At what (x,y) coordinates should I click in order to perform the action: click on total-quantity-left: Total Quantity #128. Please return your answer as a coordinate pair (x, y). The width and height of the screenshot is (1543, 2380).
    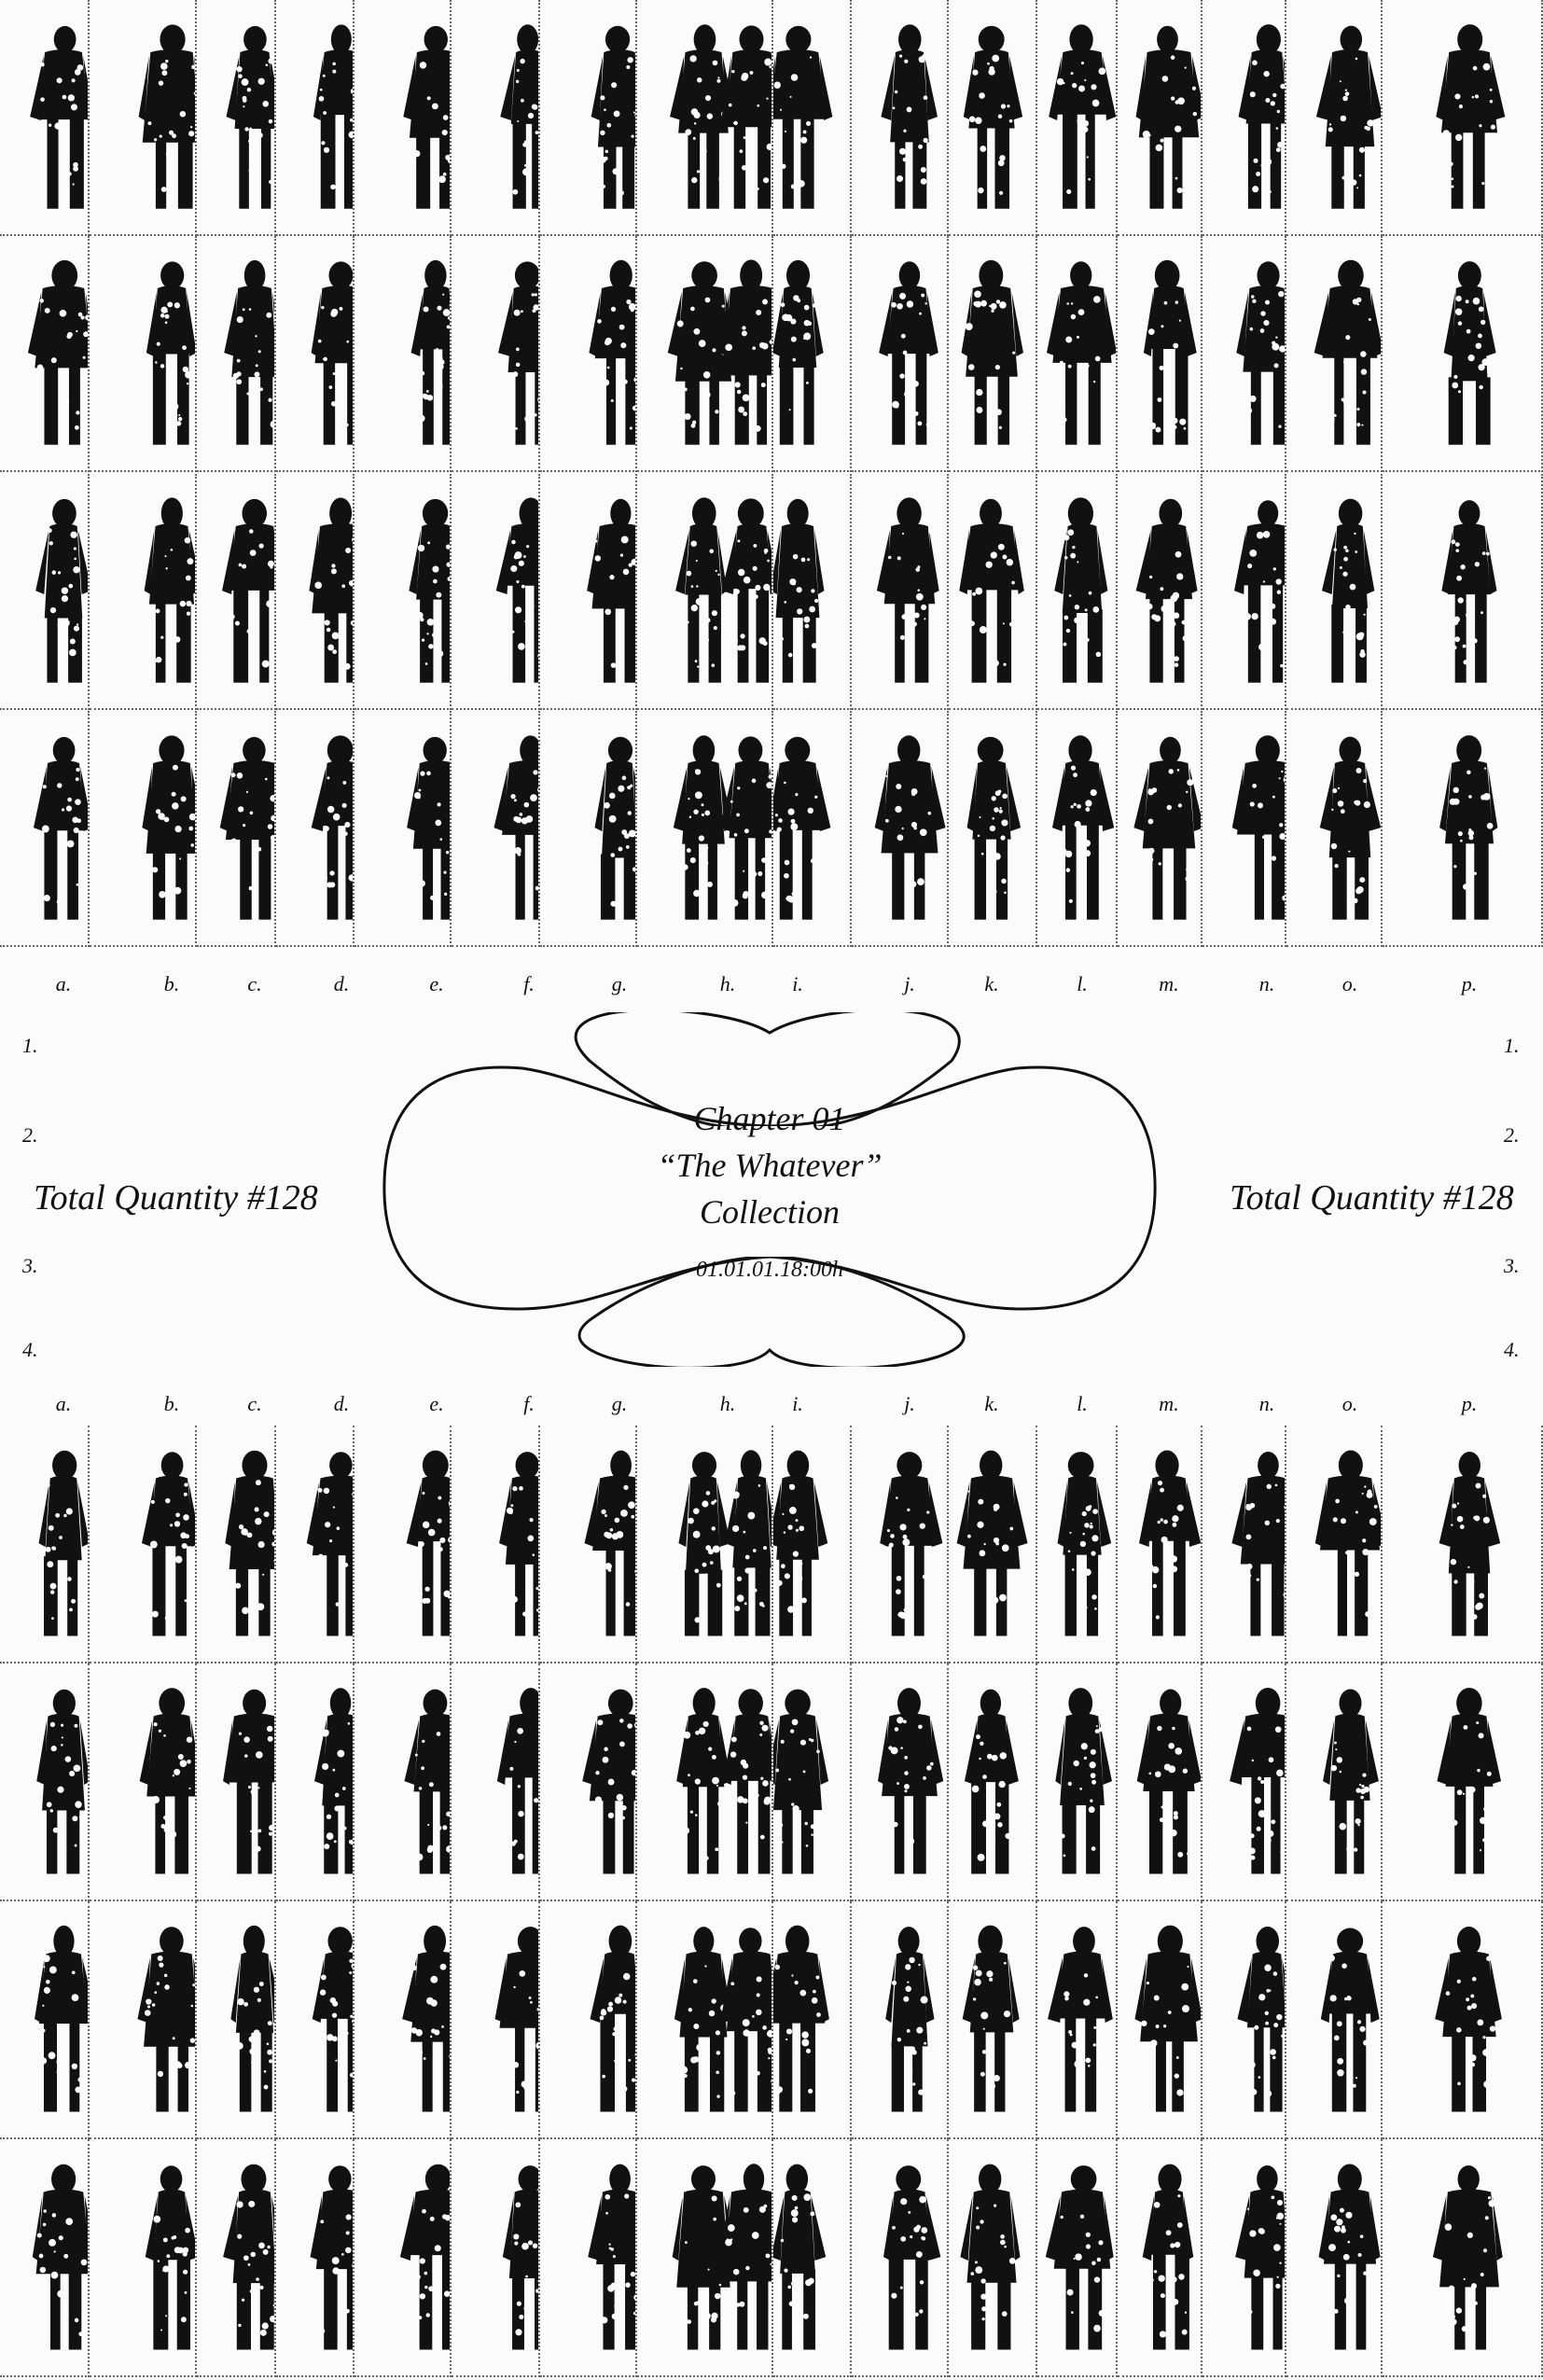
    Looking at the image, I should click on (176, 1198).